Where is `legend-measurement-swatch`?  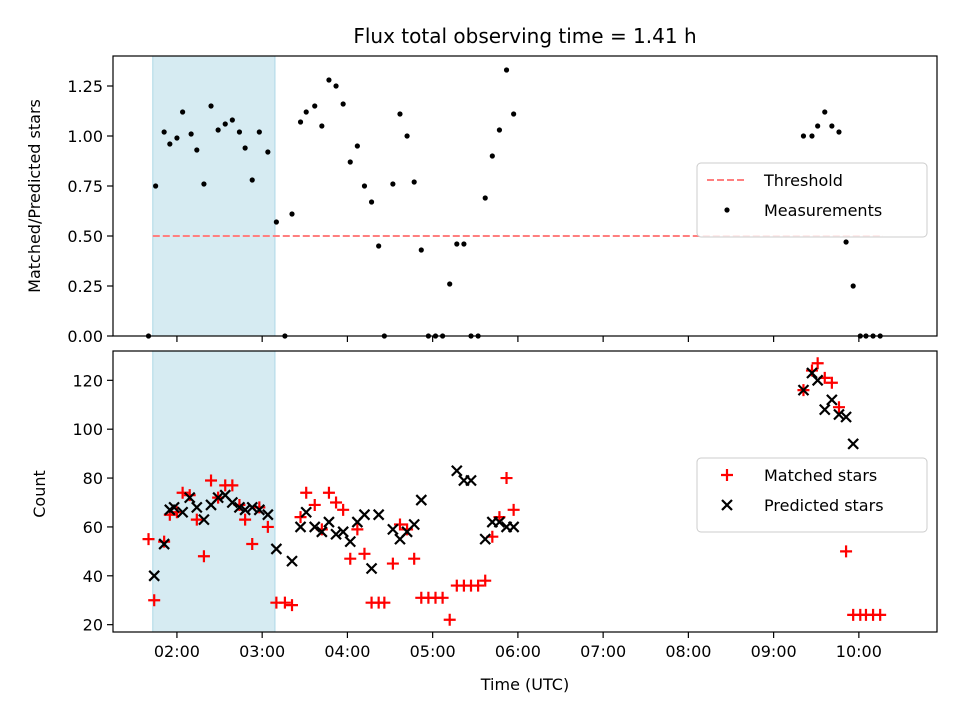
legend-measurement-swatch is located at coordinates (727, 210).